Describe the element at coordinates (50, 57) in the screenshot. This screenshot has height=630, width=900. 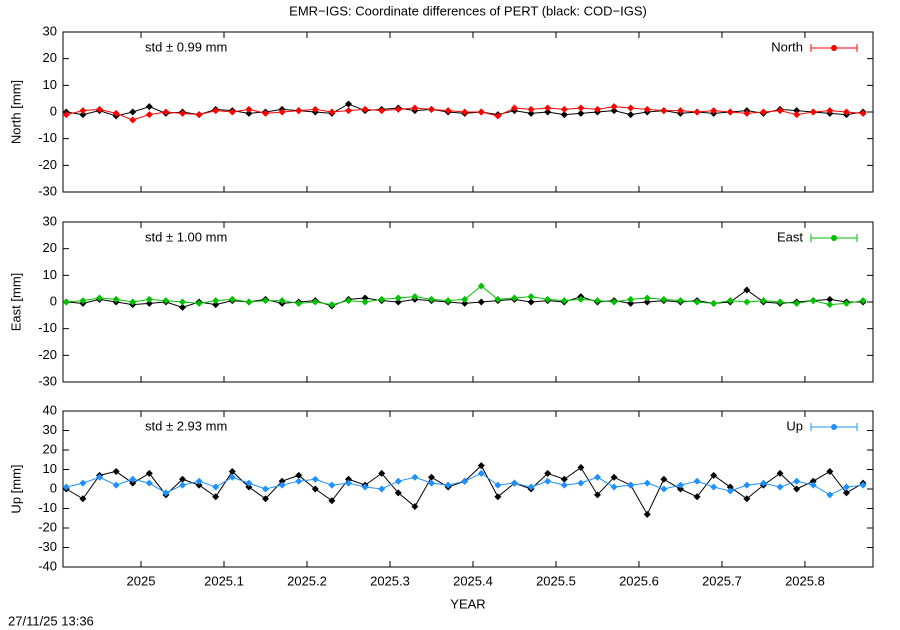
I see `y-tick-label: 20` at that location.